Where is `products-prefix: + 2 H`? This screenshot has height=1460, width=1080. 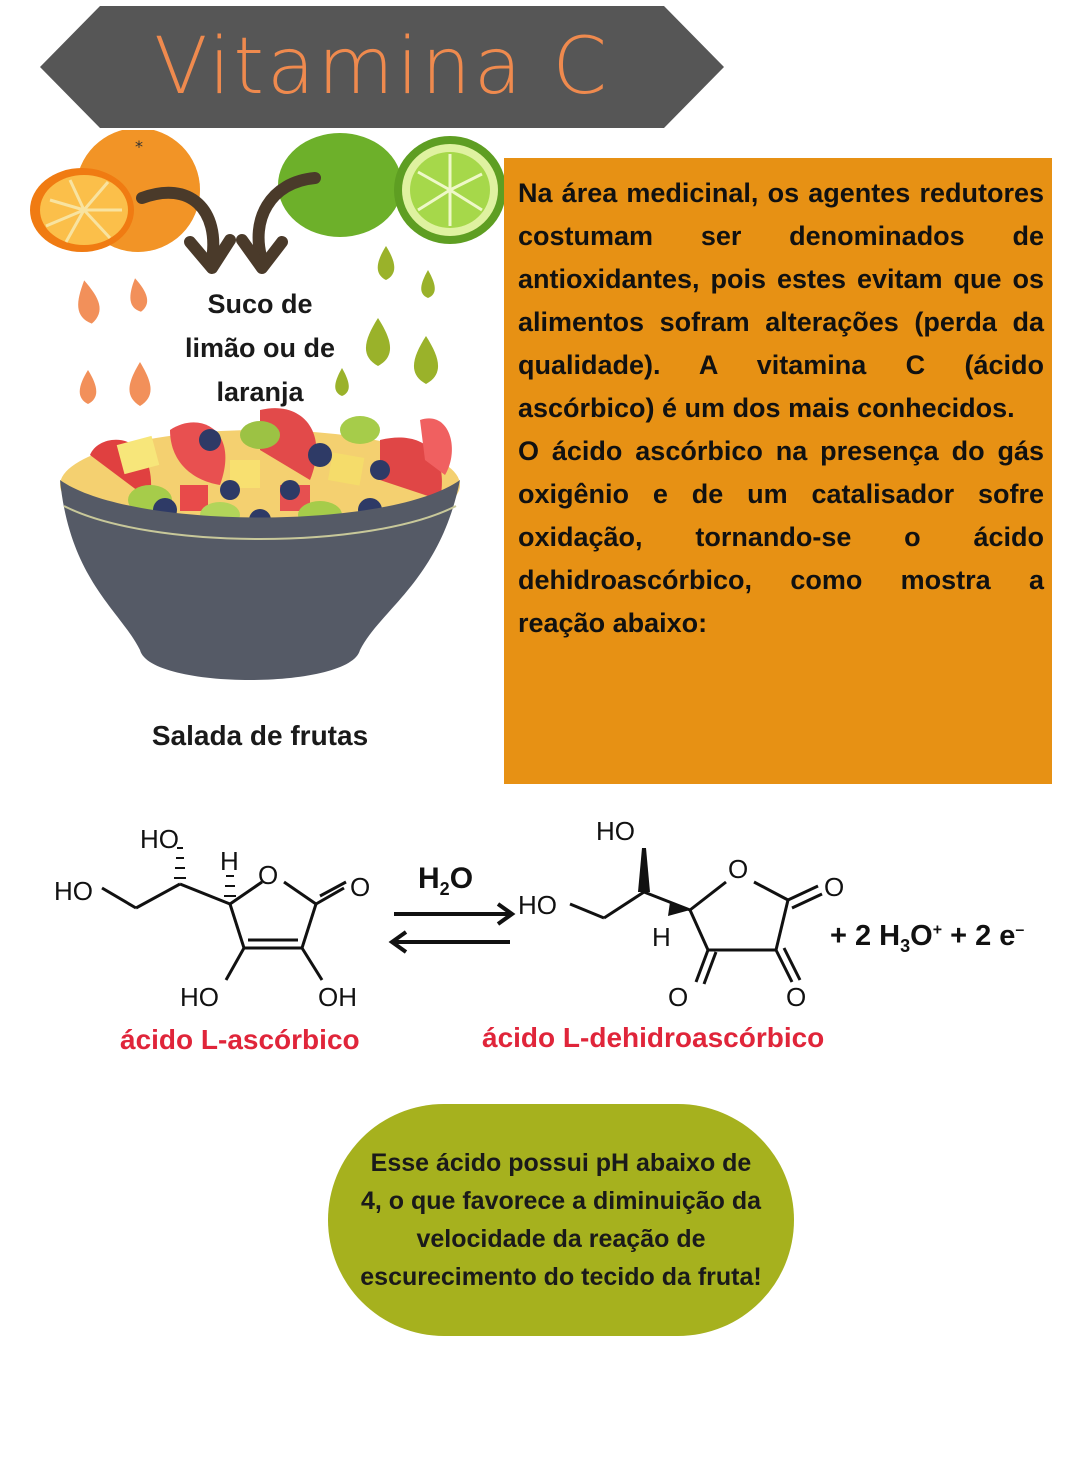 products-prefix: + 2 H is located at coordinates (865, 936).